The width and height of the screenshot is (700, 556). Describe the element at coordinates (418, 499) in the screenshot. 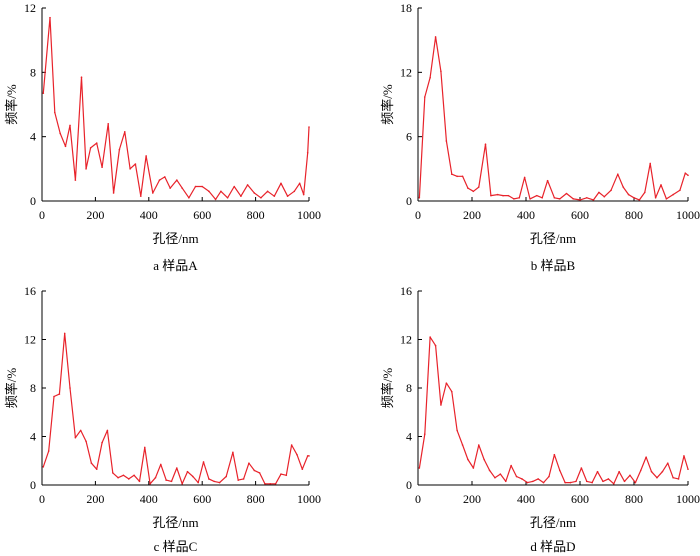

I see `x-tick-label: 0` at that location.